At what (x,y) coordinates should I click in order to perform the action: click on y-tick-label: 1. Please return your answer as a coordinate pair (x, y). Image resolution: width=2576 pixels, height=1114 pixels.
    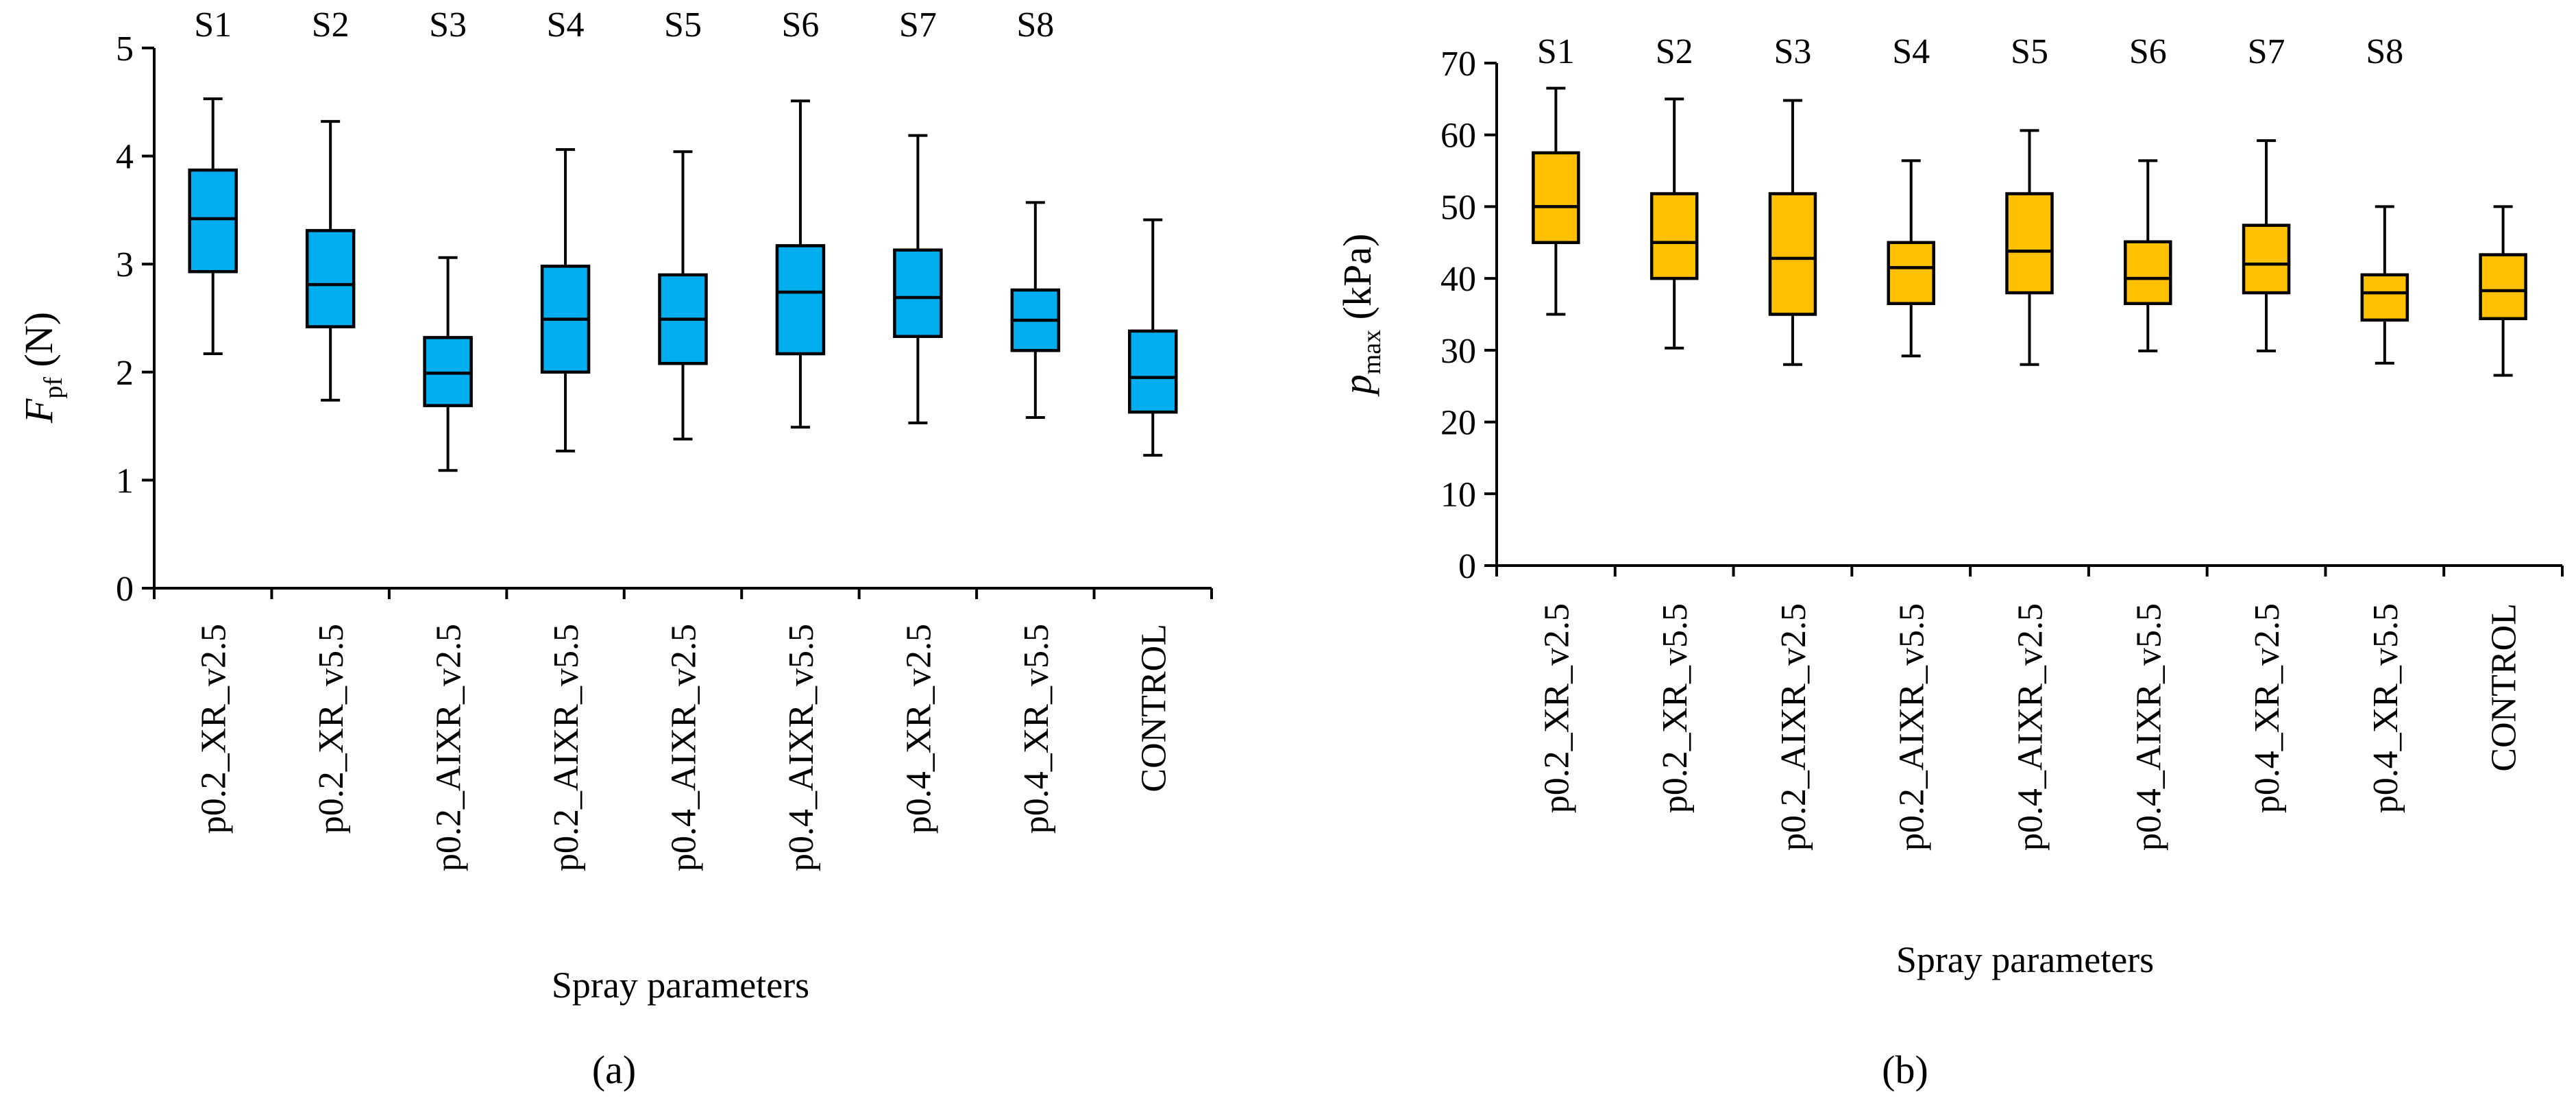
    Looking at the image, I should click on (125, 480).